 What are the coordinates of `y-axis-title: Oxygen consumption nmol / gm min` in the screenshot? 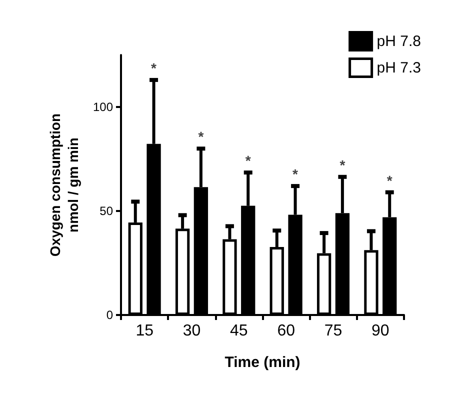 It's located at (64, 185).